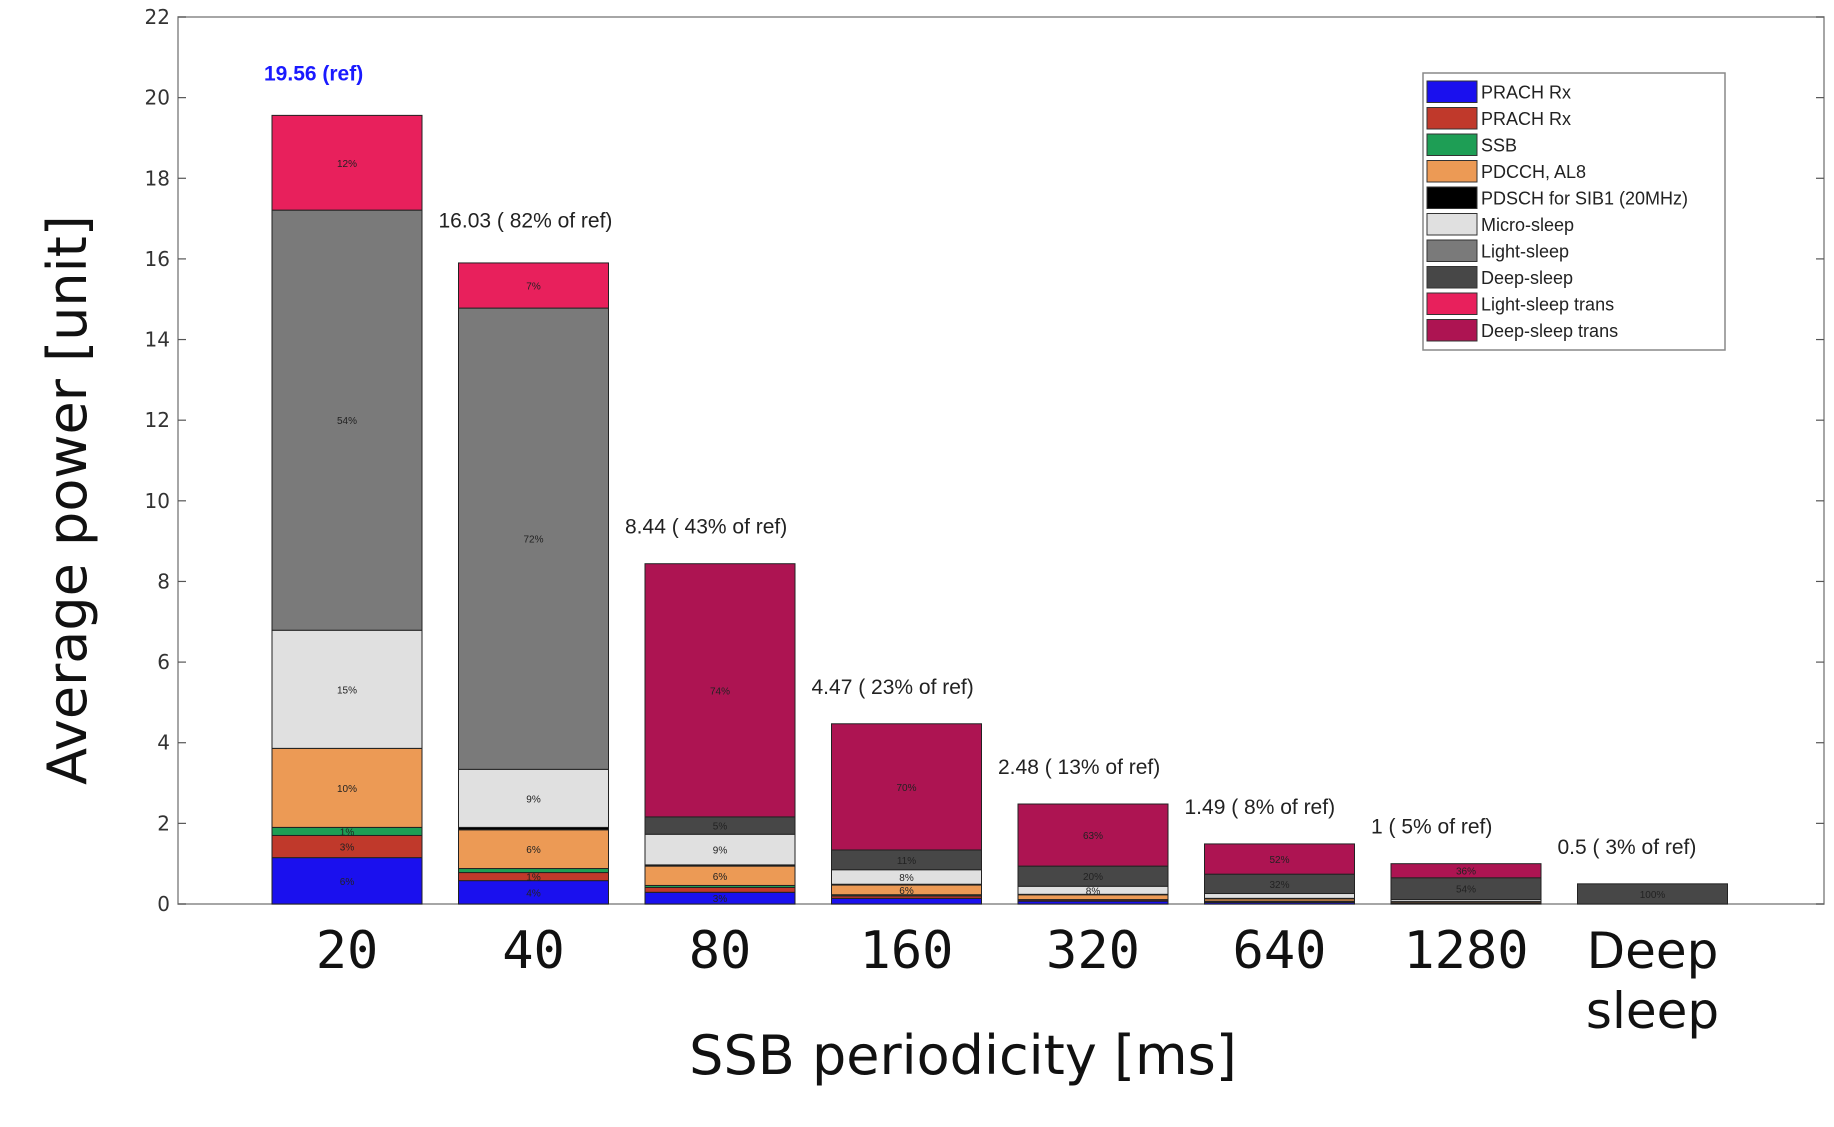 The height and width of the screenshot is (1127, 1834). I want to click on segment-percent-label: 72%, so click(533, 540).